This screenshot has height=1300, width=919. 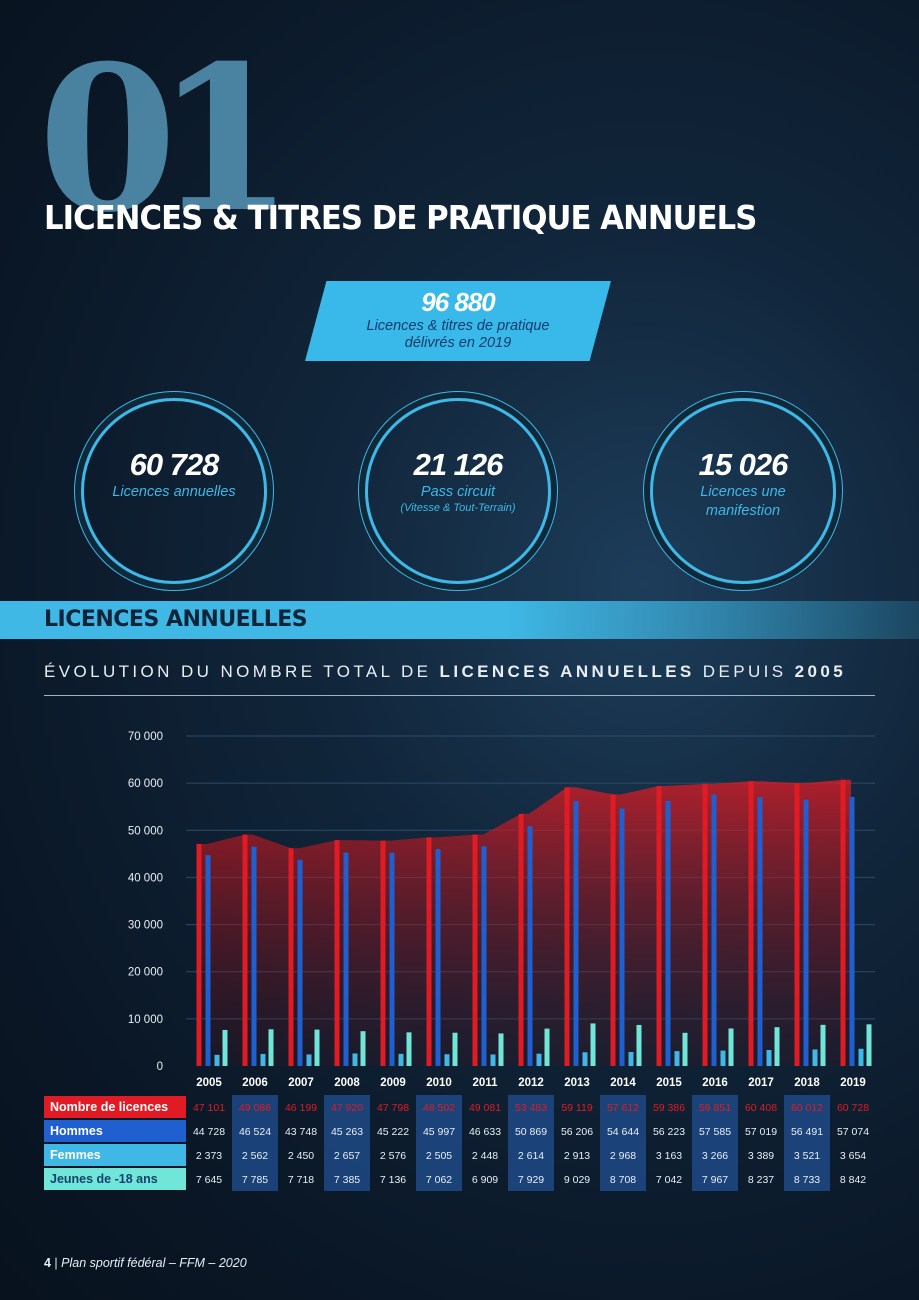 What do you see at coordinates (347, 1156) in the screenshot?
I see `table-cell-value: 2 657` at bounding box center [347, 1156].